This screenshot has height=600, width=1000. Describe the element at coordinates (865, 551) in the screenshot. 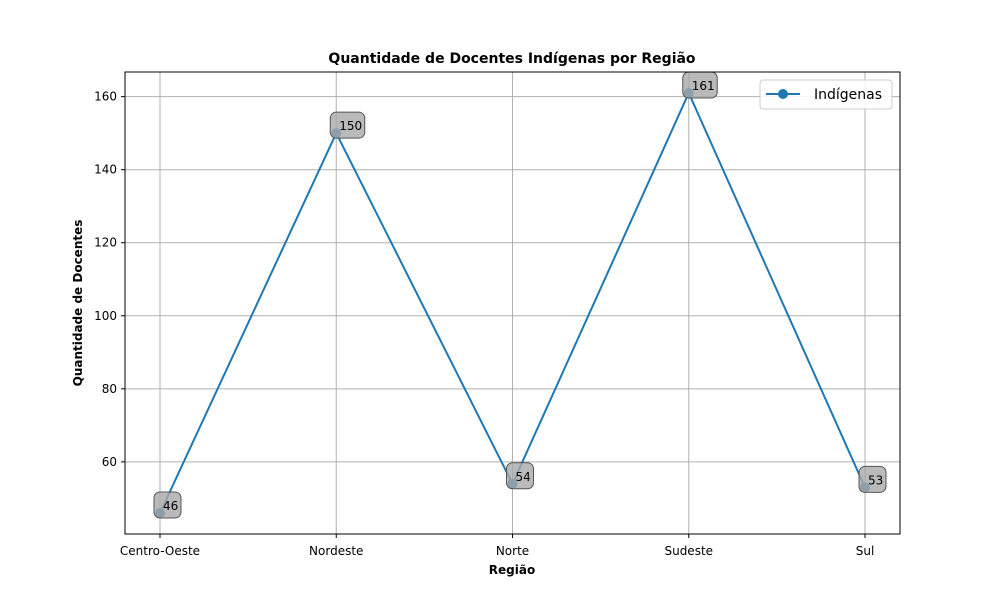

I see `x-tick-label-sul: Sul` at that location.